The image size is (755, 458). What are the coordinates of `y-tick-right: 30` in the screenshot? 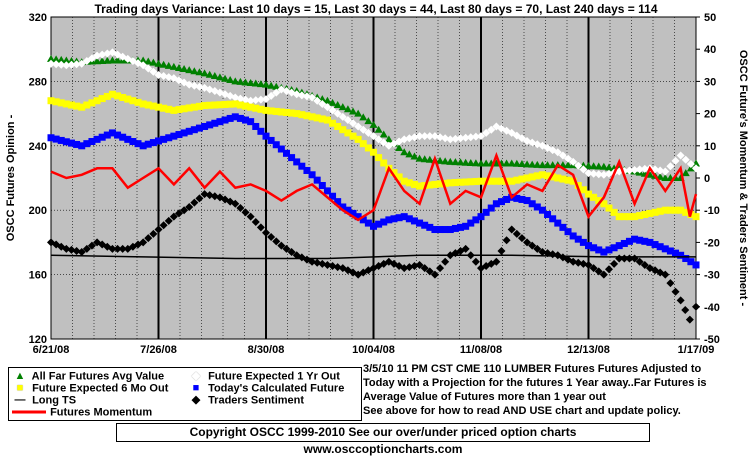 It's located at (710, 82).